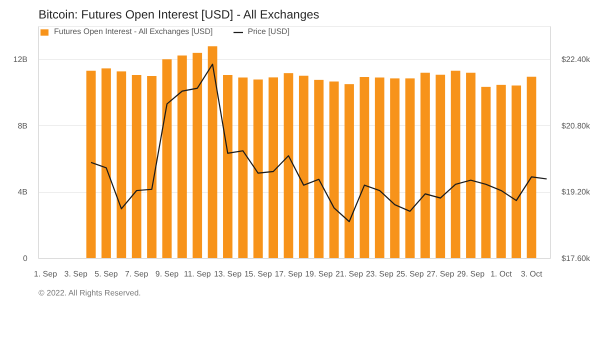  I want to click on y2-tick-label: $20.80k, so click(576, 125).